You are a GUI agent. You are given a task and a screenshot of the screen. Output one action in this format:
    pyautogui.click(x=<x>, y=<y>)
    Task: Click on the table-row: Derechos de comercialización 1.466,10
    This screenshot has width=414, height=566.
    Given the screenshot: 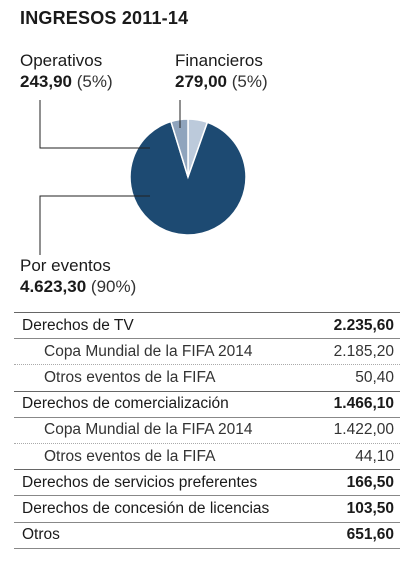 What is the action you would take?
    pyautogui.click(x=207, y=405)
    